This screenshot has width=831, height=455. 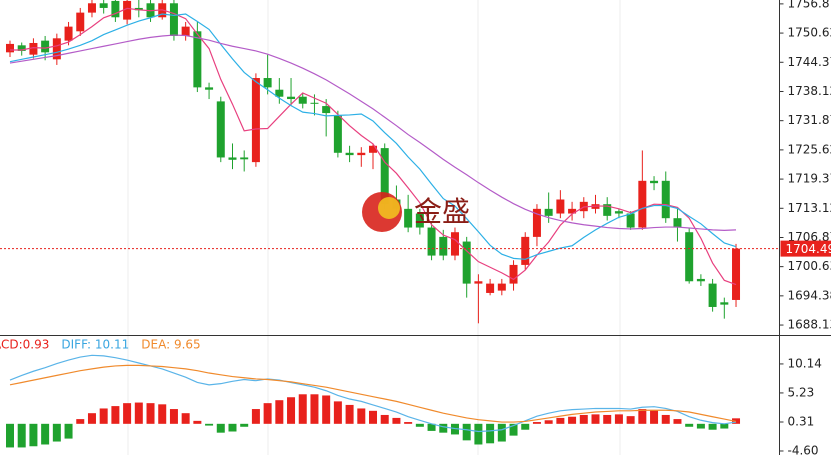 I want to click on macd-legend: DEA: 9.65, so click(x=170, y=345).